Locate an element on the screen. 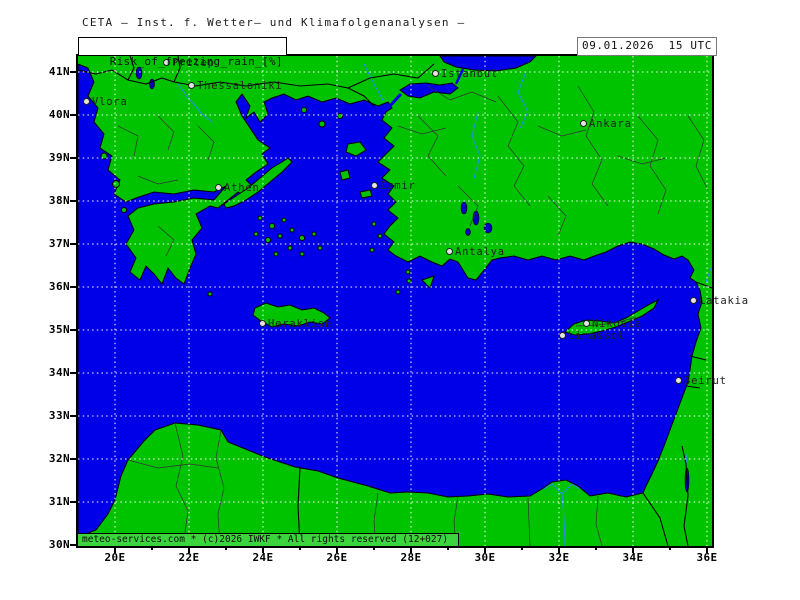  lesbos-island is located at coordinates (356, 149).